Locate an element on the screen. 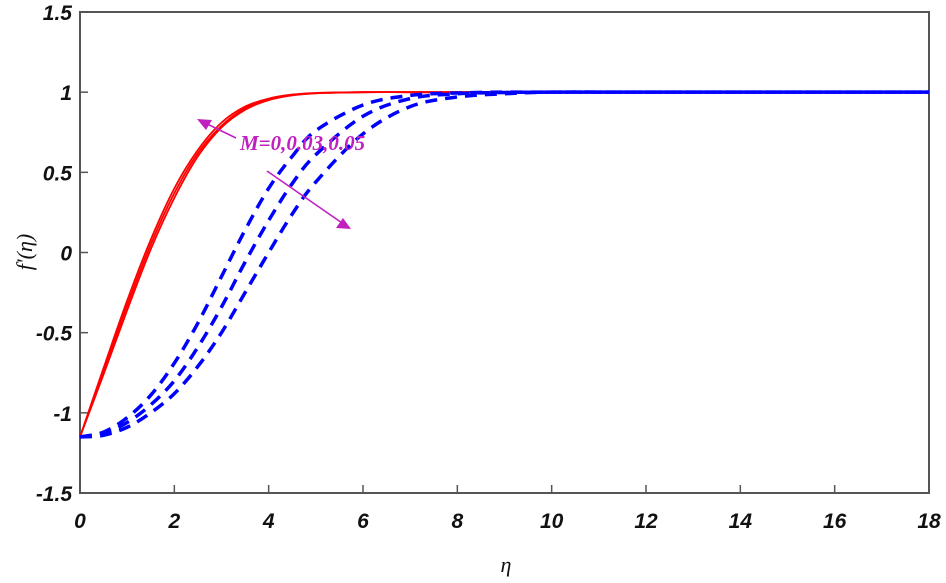  x-tick-label: 6 is located at coordinates (363, 521).